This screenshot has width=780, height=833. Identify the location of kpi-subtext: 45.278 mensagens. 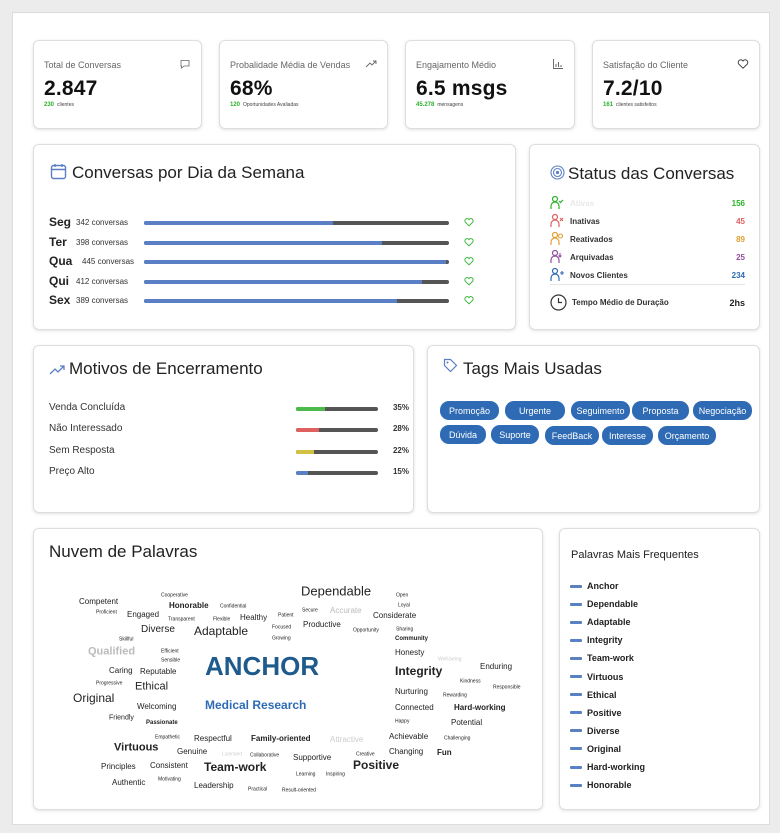
(439, 105).